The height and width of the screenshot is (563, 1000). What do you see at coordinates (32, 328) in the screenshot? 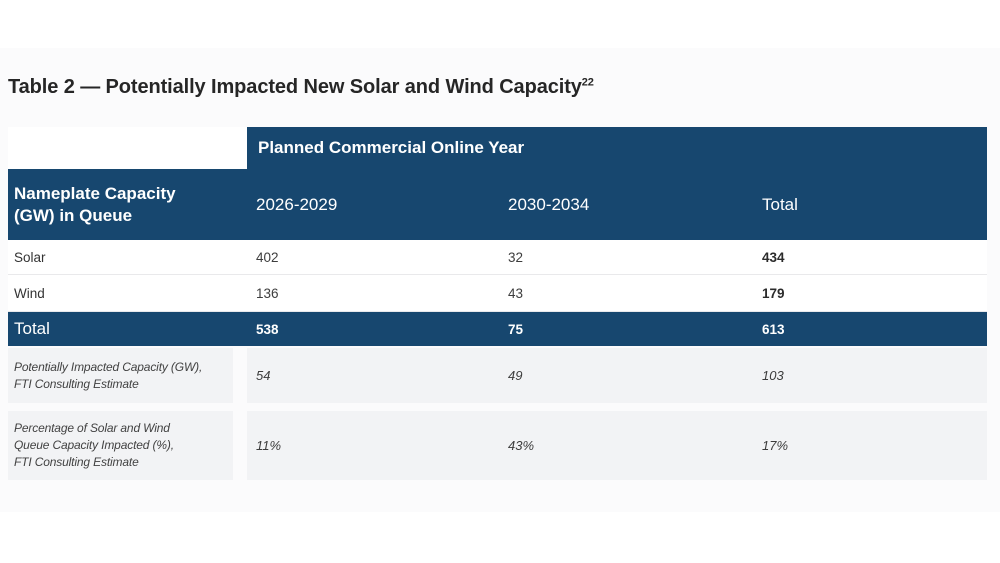
I see `row-label: Total` at bounding box center [32, 328].